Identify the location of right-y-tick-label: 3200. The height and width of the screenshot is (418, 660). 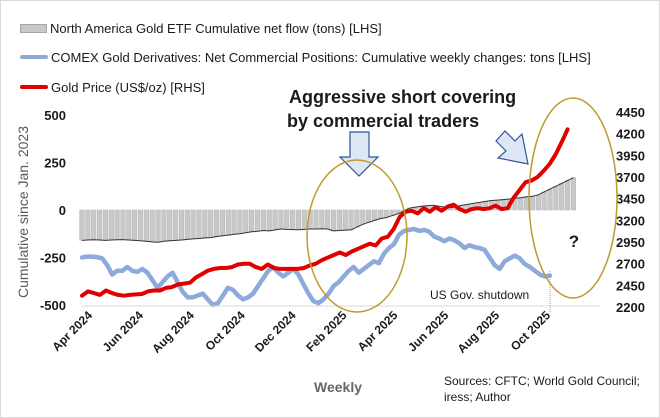
(630, 220).